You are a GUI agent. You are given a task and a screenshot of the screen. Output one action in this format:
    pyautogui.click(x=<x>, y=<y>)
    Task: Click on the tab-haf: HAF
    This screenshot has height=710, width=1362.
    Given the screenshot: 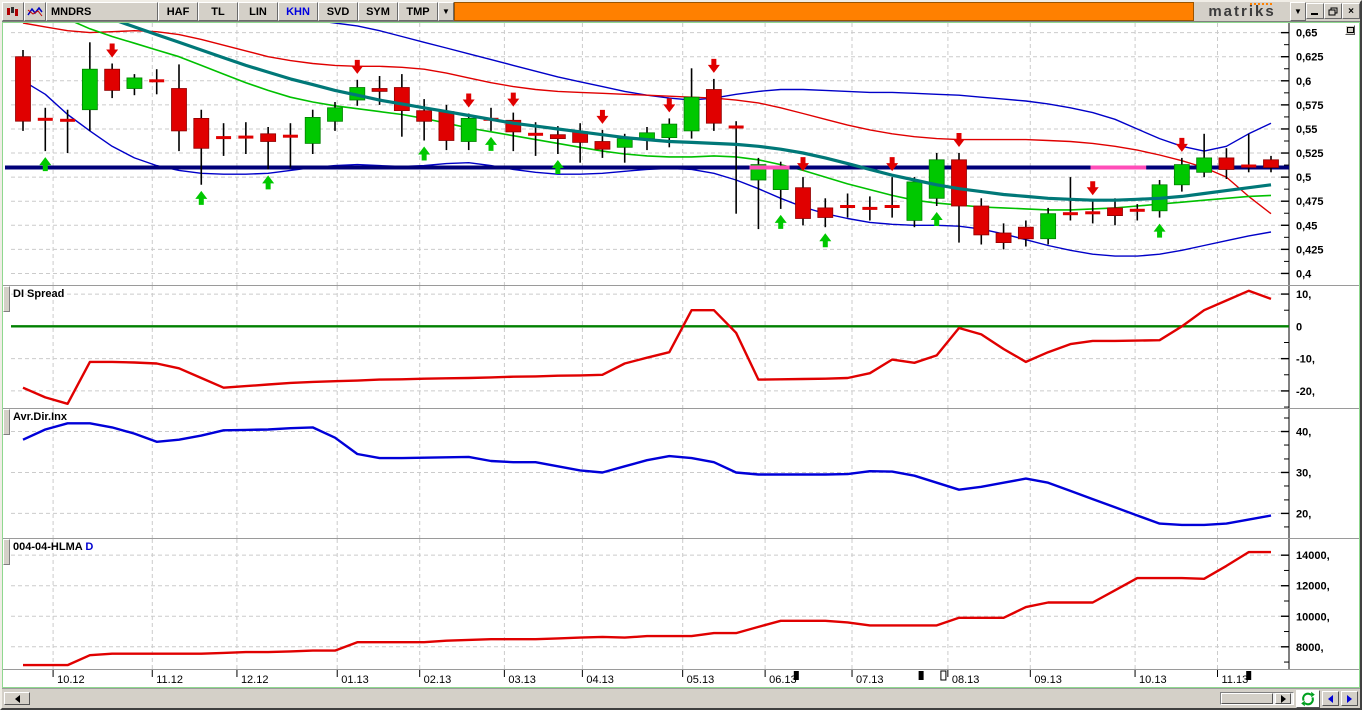 What is the action you would take?
    pyautogui.click(x=178, y=11)
    